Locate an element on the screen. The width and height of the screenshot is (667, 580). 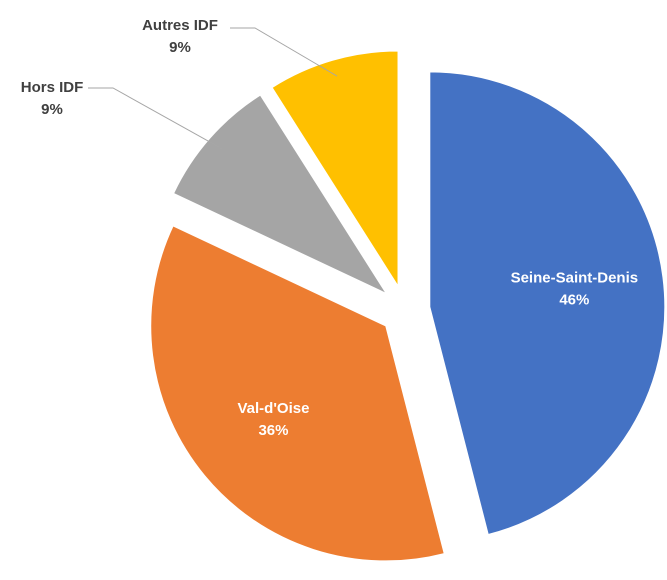
slice-label: Seine-Saint-Denis is located at coordinates (575, 278).